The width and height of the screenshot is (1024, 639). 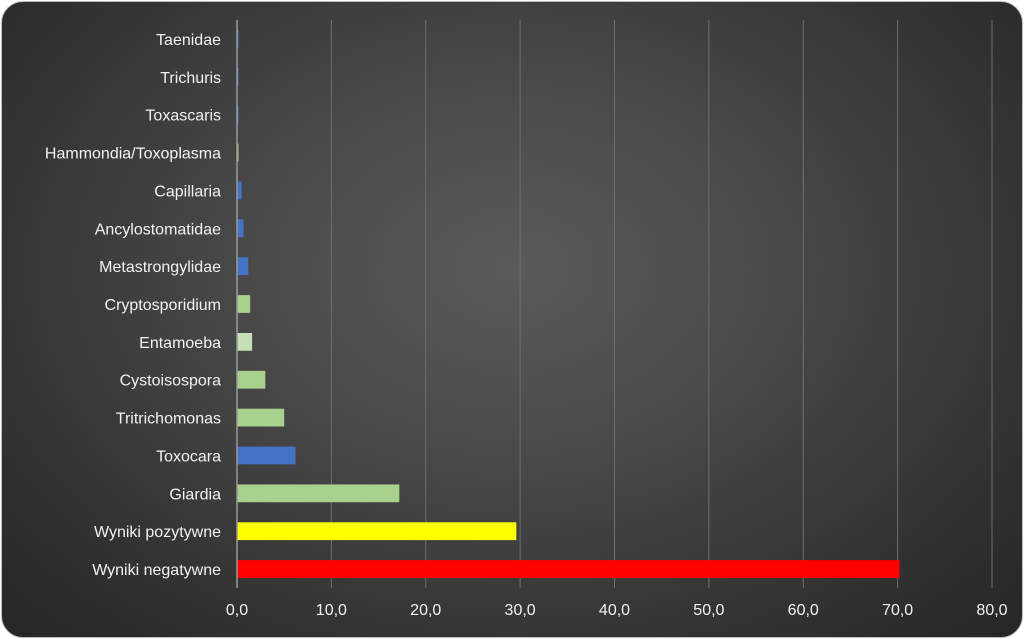 I want to click on x-tick-label: 70,0, so click(x=897, y=610).